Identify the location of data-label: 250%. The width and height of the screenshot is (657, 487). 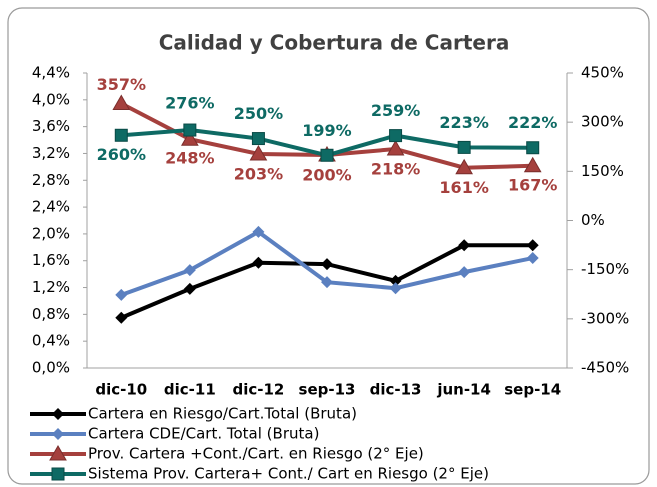
(258, 113).